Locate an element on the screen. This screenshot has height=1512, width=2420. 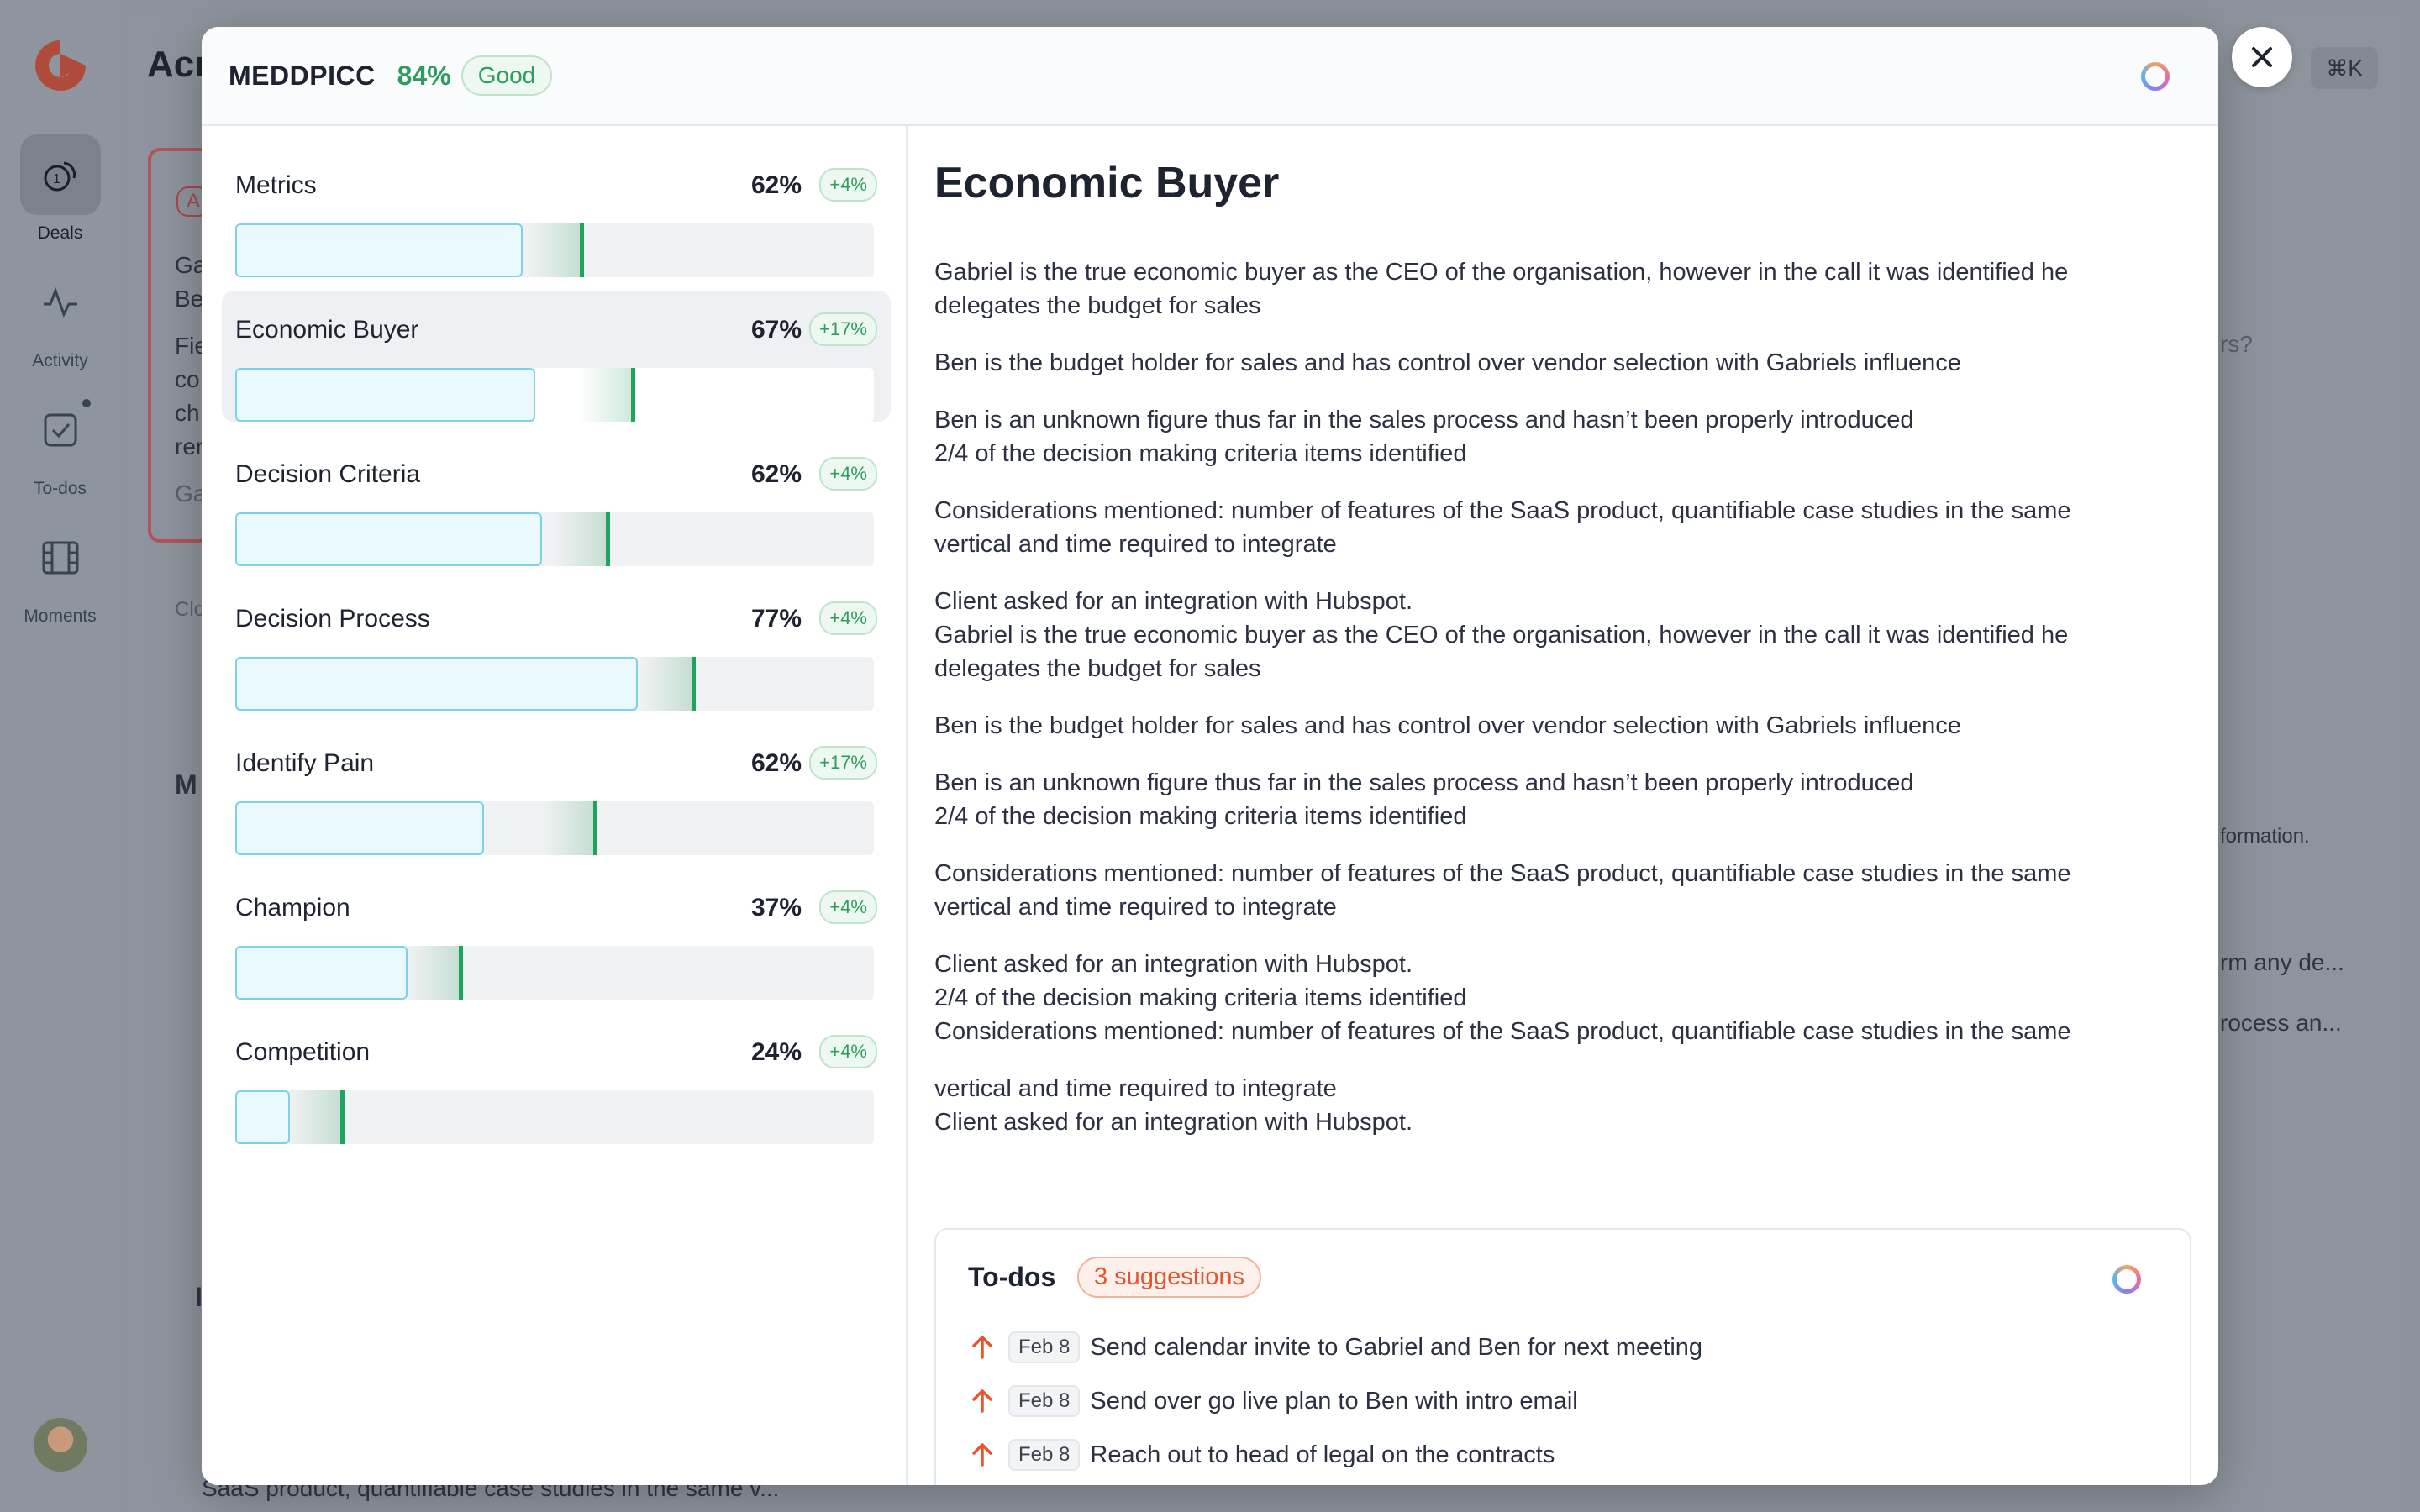
company-logo-icon is located at coordinates (60, 65).